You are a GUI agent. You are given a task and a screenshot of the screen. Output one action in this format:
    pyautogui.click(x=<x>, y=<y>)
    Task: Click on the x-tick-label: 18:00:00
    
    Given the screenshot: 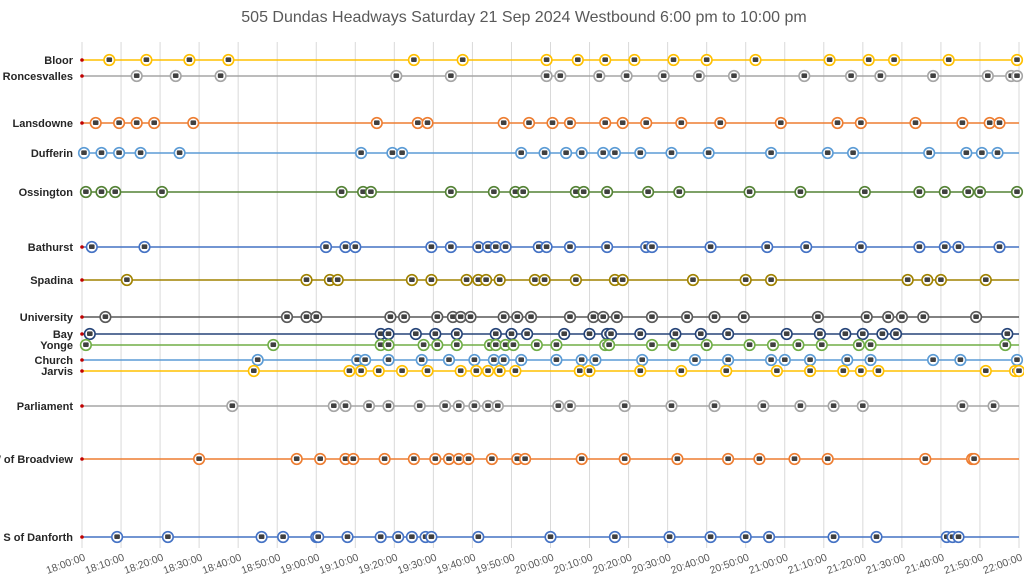 What is the action you would take?
    pyautogui.click(x=66, y=563)
    